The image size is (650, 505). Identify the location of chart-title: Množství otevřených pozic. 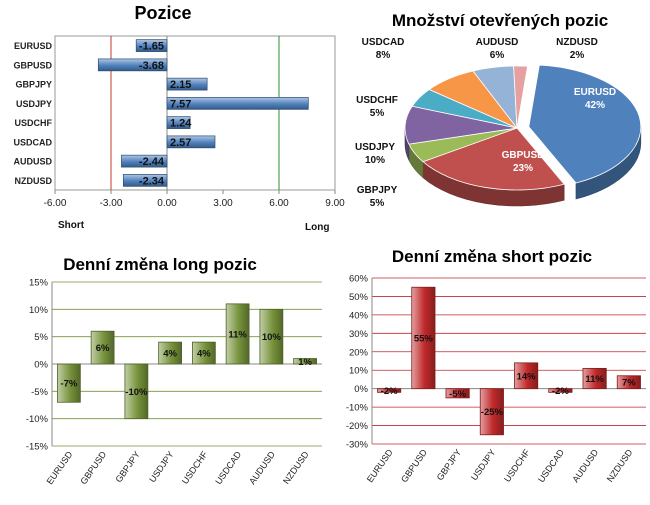
(500, 20).